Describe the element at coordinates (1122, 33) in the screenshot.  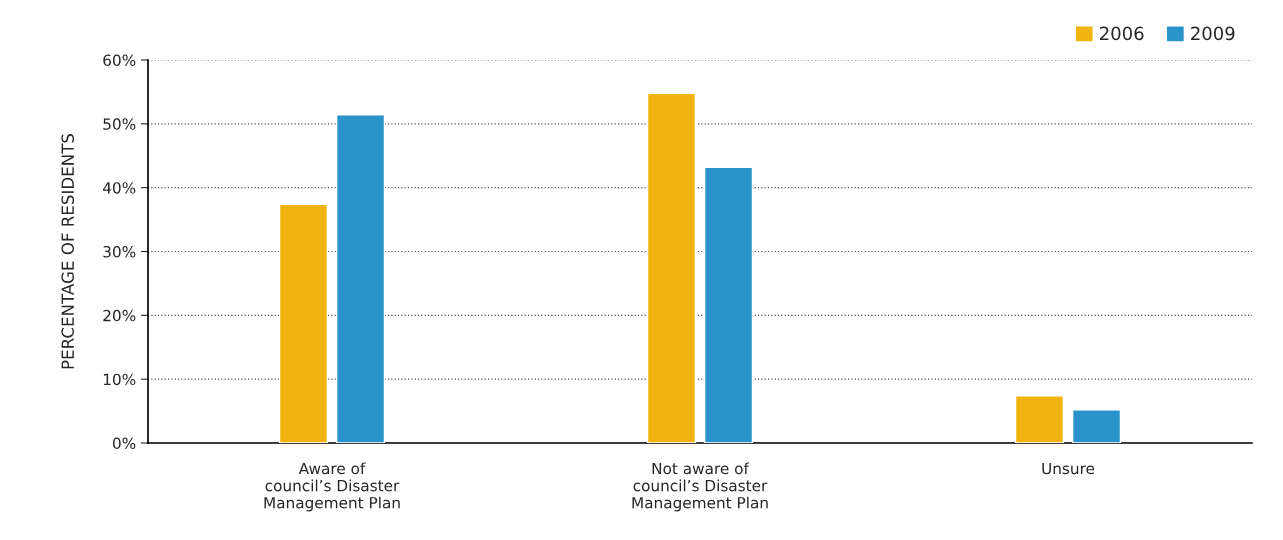
I see `legend-label: 2006` at that location.